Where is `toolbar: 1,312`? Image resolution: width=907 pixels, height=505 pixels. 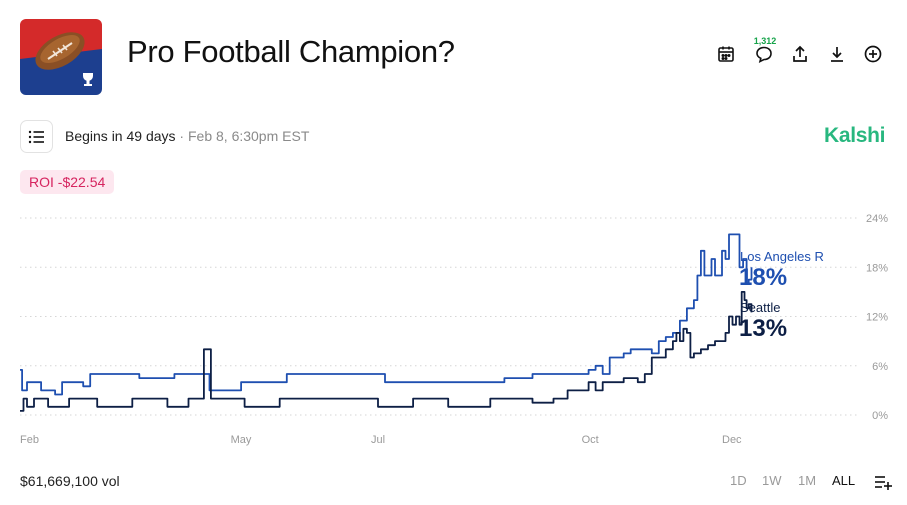 toolbar: 1,312 is located at coordinates (800, 51).